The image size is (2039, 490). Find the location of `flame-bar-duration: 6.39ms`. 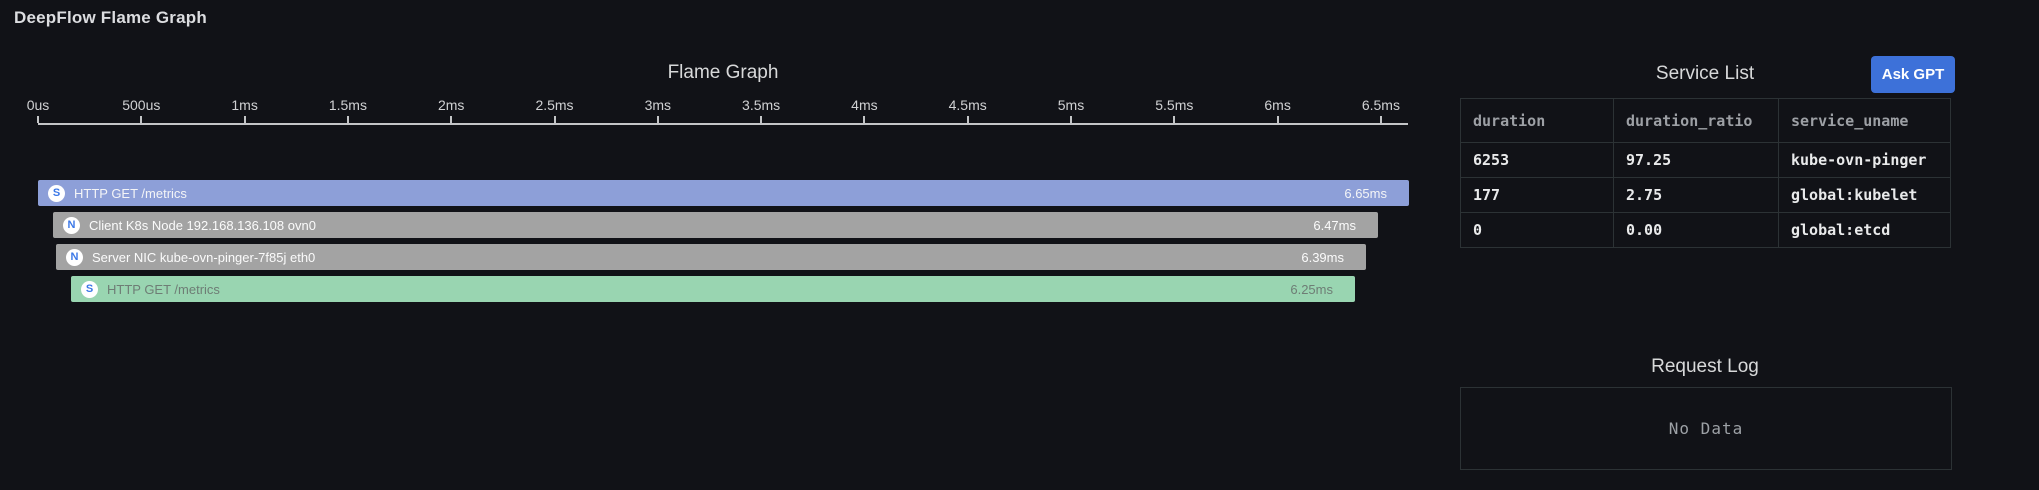

flame-bar-duration: 6.39ms is located at coordinates (1322, 257).